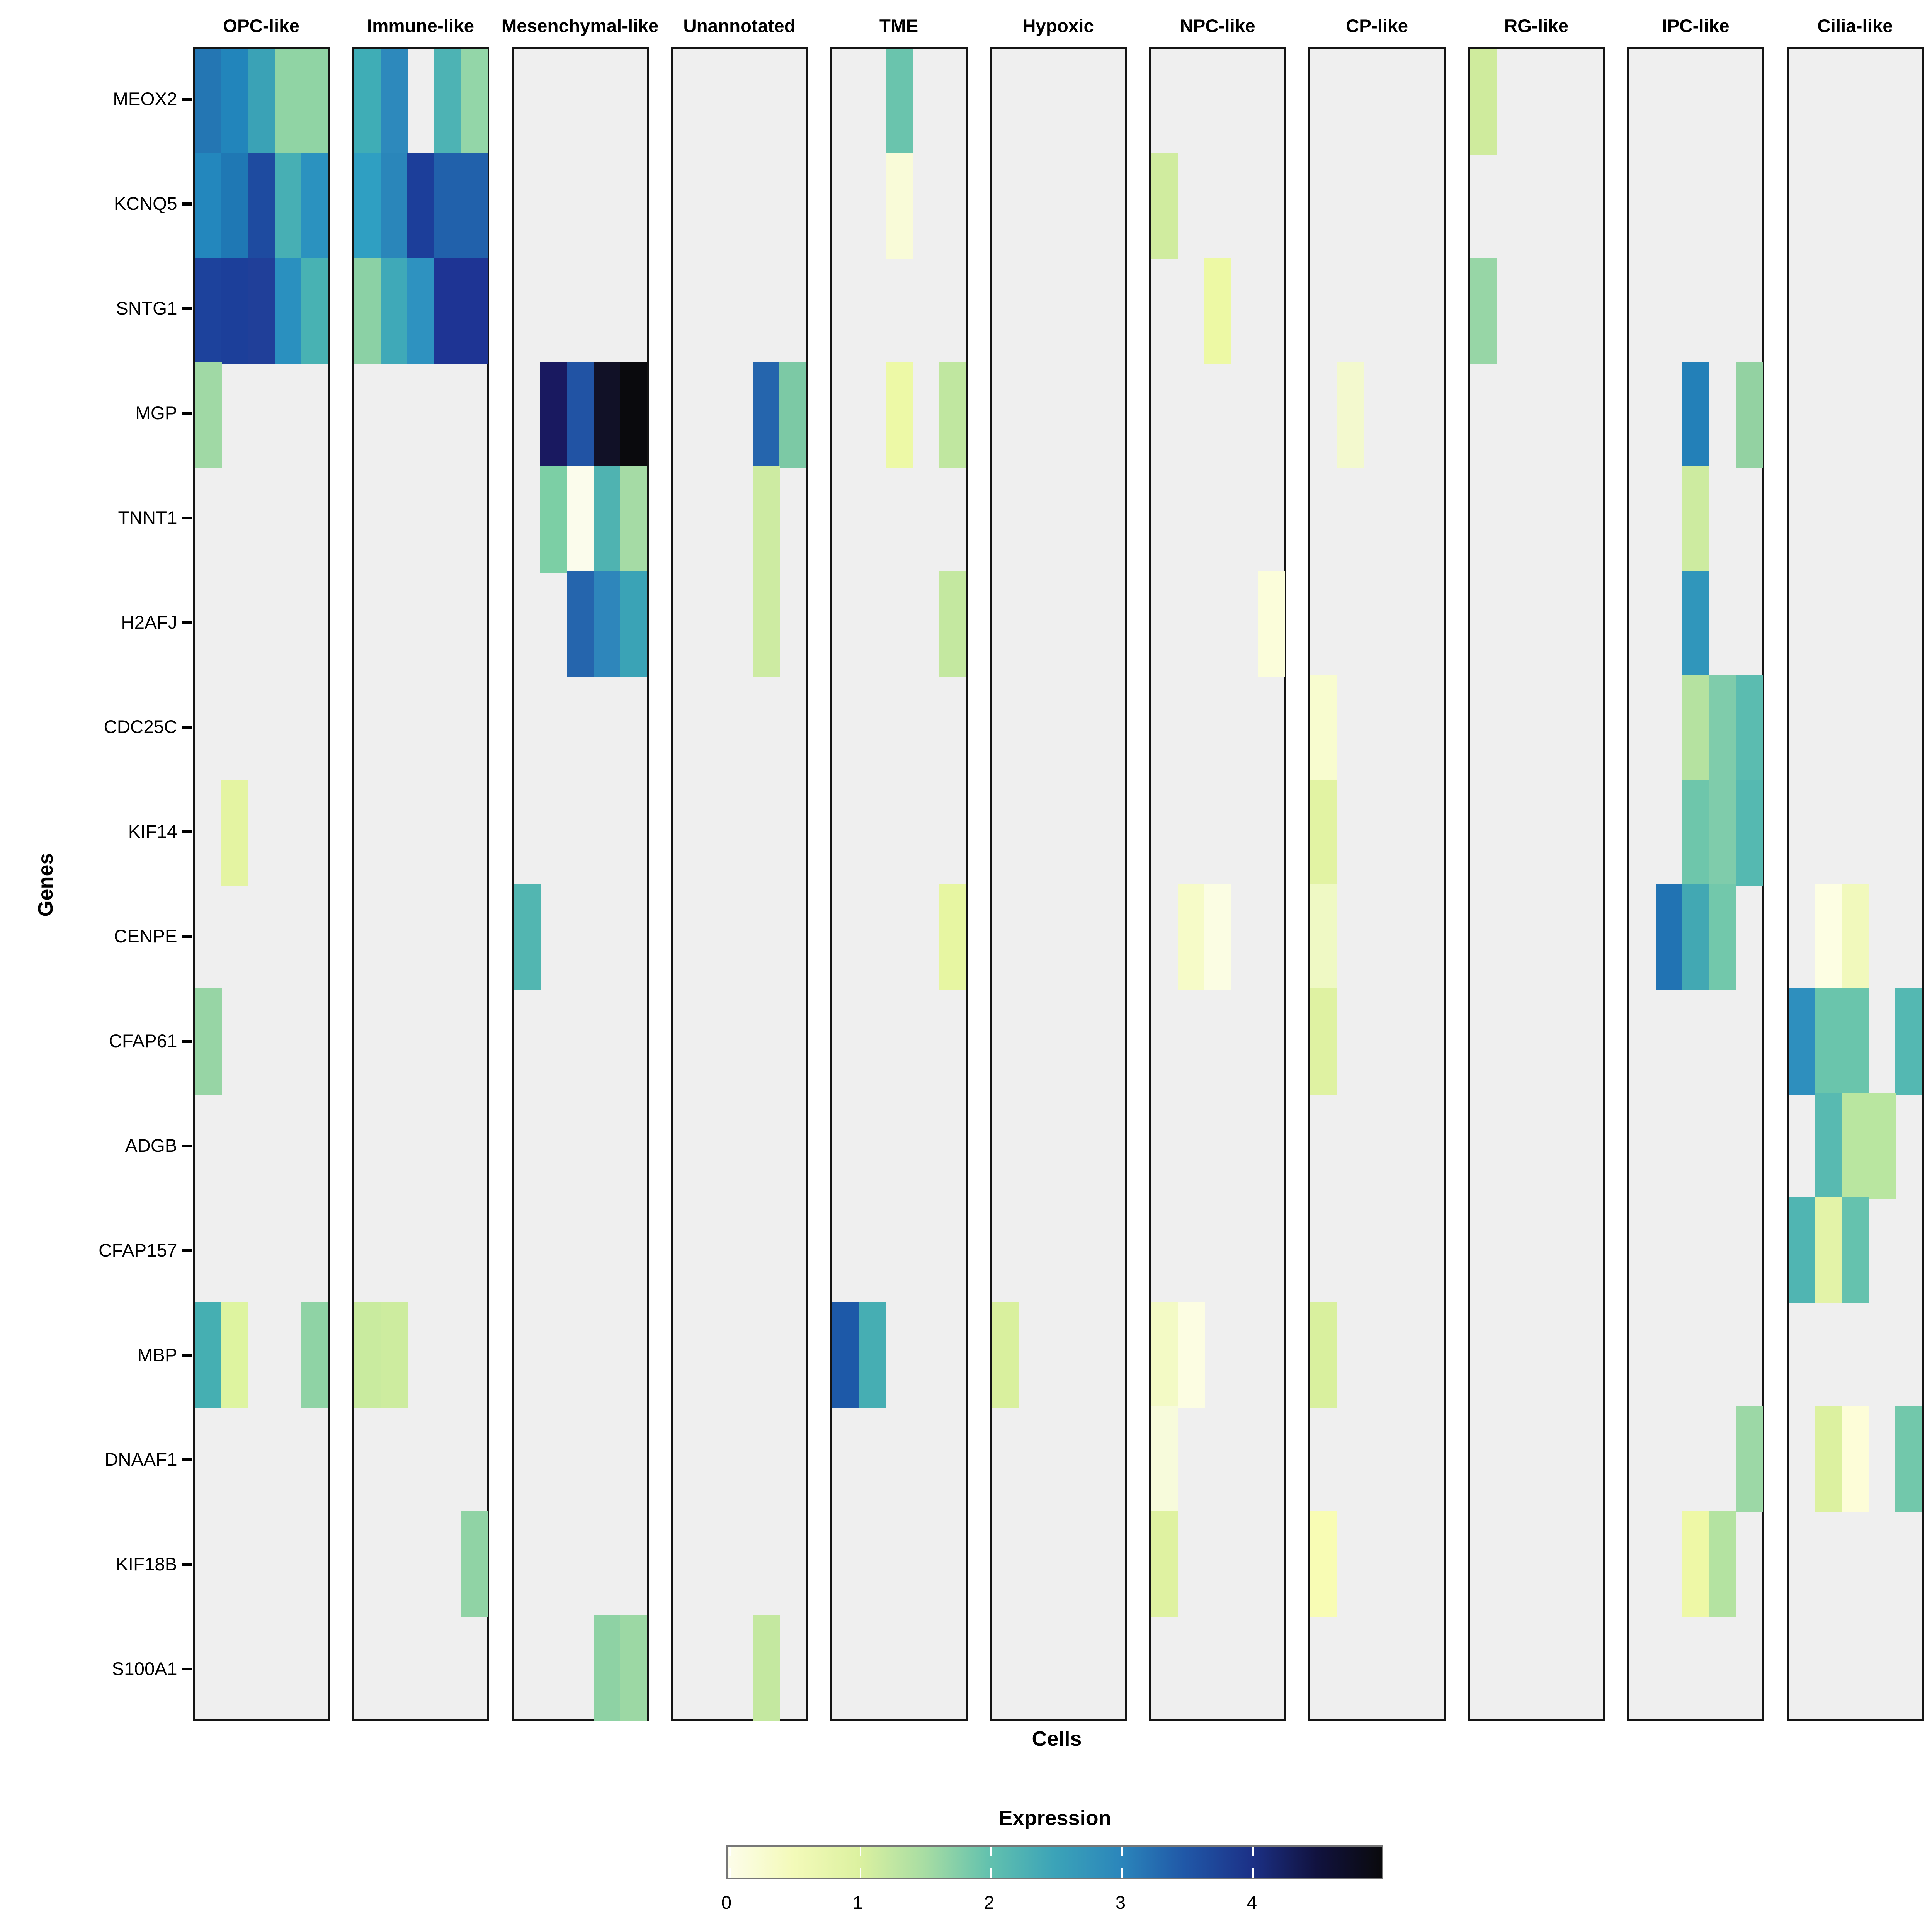 The image size is (1932, 1932). What do you see at coordinates (1058, 884) in the screenshot?
I see `facet-panel-Hypoxic` at bounding box center [1058, 884].